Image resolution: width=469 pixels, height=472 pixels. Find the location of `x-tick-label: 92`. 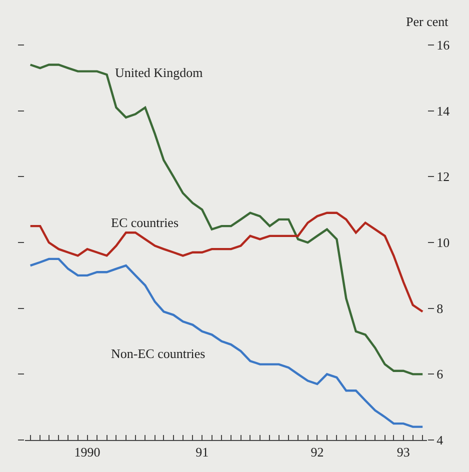

x-tick-label: 92 is located at coordinates (317, 452).